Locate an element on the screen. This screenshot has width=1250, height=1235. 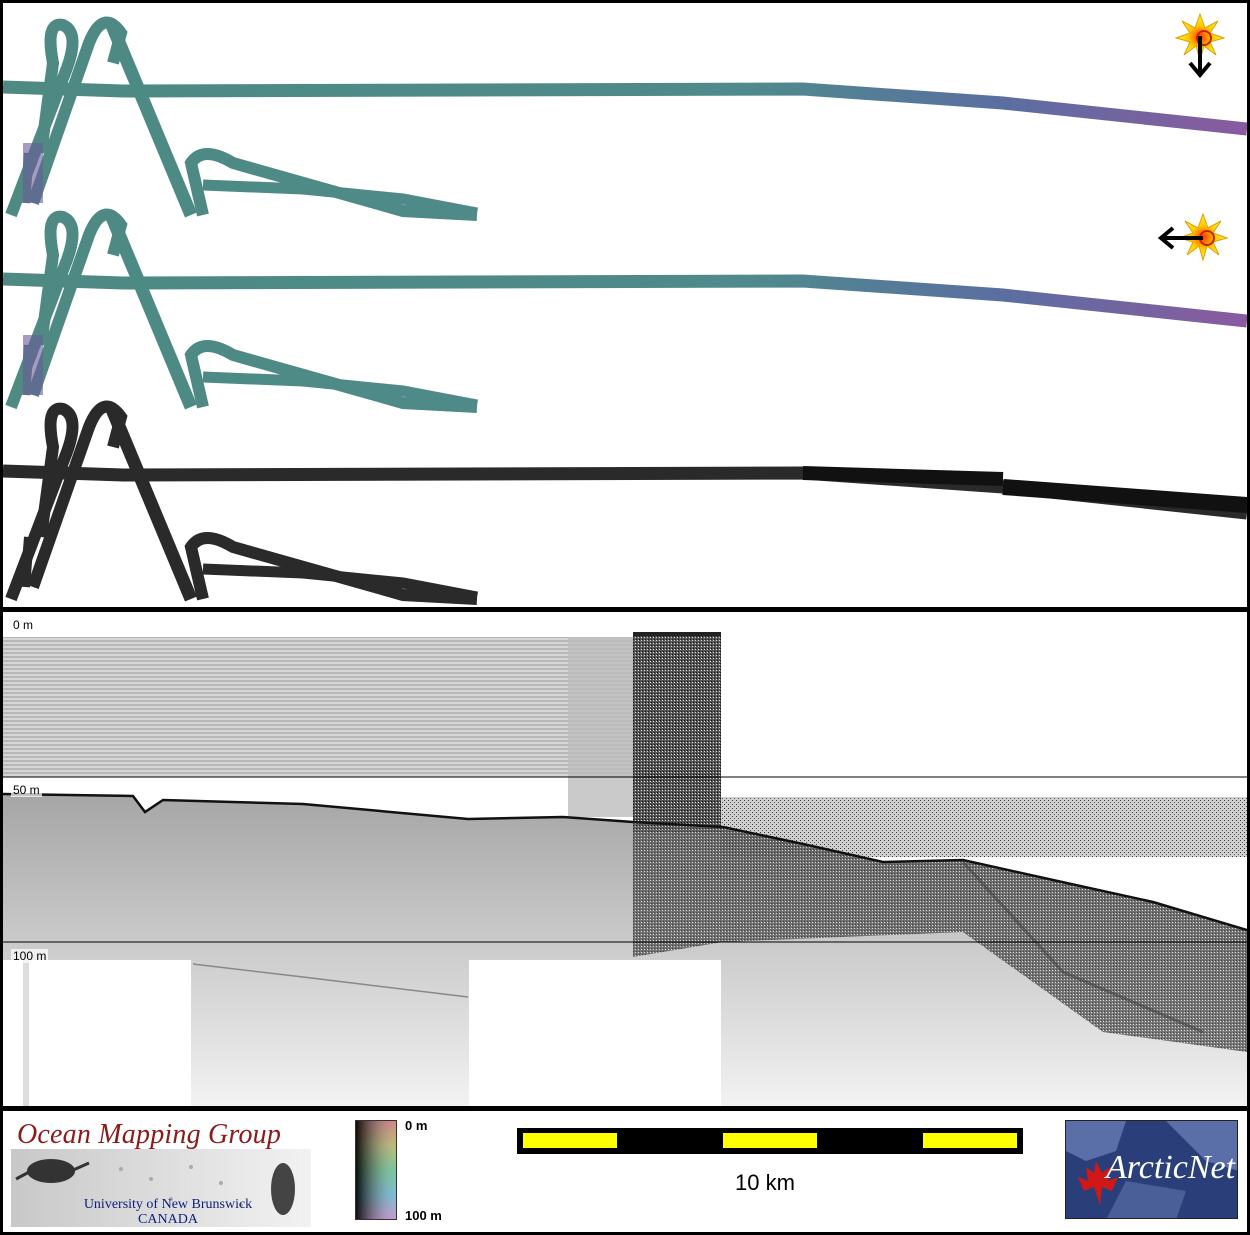
omg-logo-subtitle: University of New Brunswick CANADA is located at coordinates (168, 1212).